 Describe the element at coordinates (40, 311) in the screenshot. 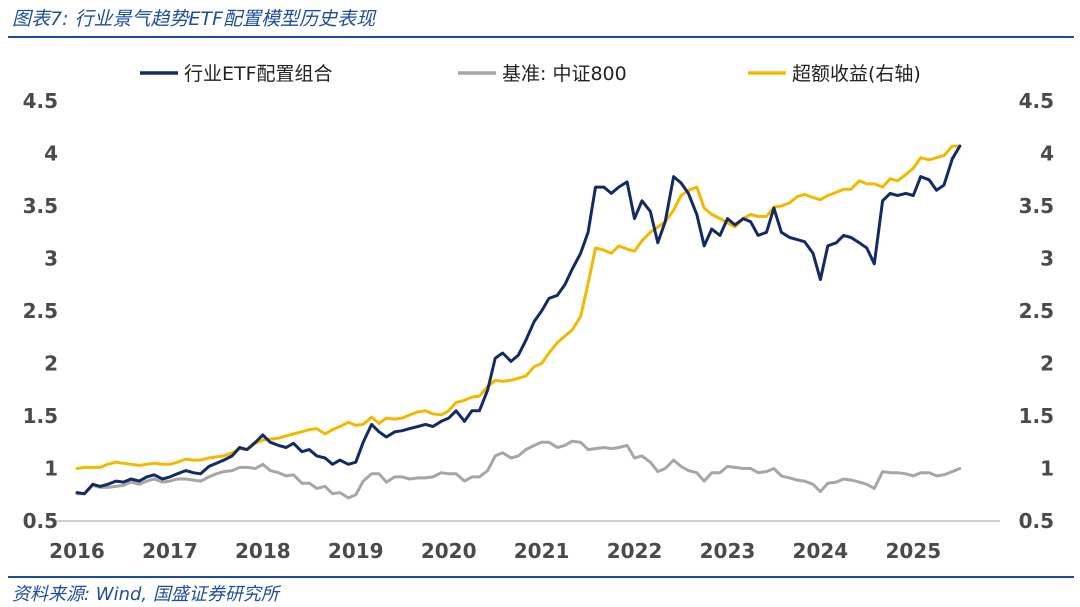

I see `y-left-tick-label: 2.5` at that location.